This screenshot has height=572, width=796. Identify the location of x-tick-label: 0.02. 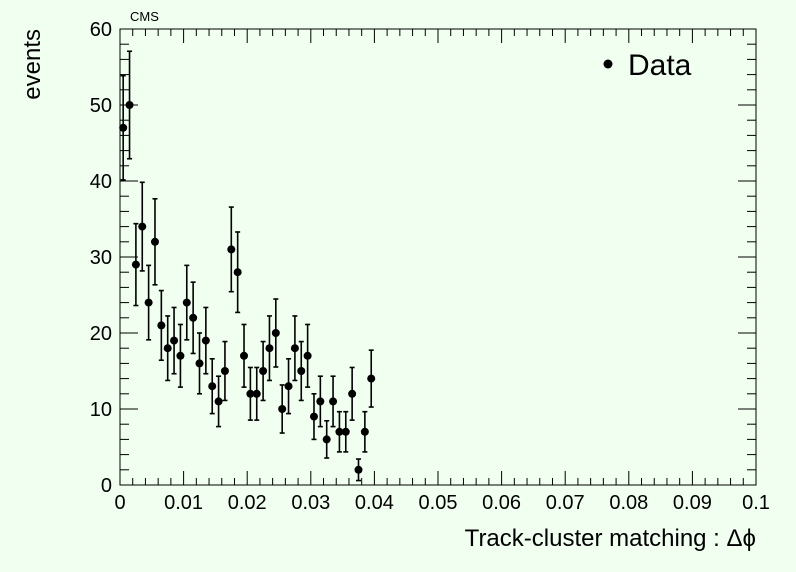
(247, 503).